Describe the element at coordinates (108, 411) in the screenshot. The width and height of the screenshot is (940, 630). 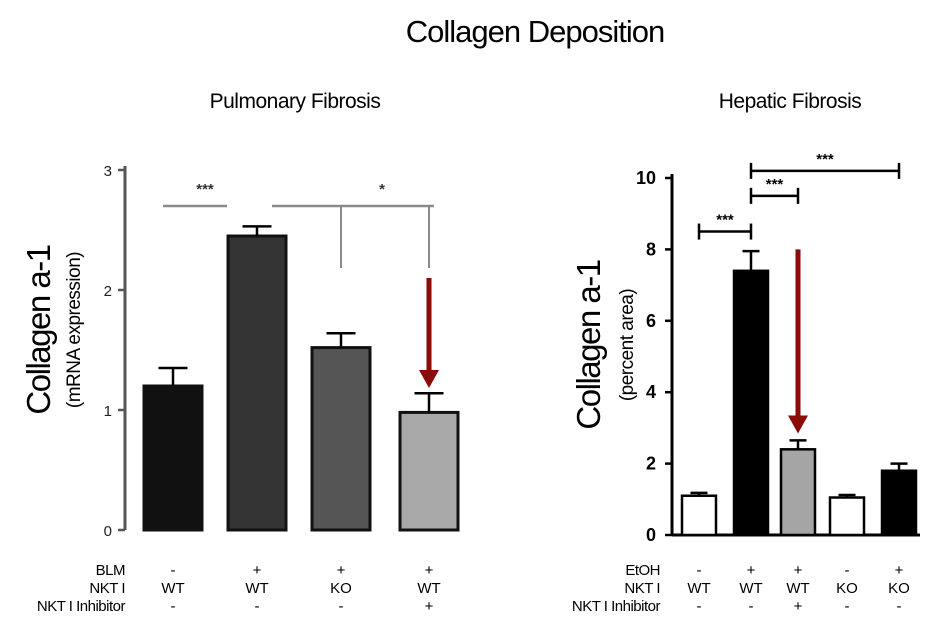
I see `y-tick-label: 1` at that location.